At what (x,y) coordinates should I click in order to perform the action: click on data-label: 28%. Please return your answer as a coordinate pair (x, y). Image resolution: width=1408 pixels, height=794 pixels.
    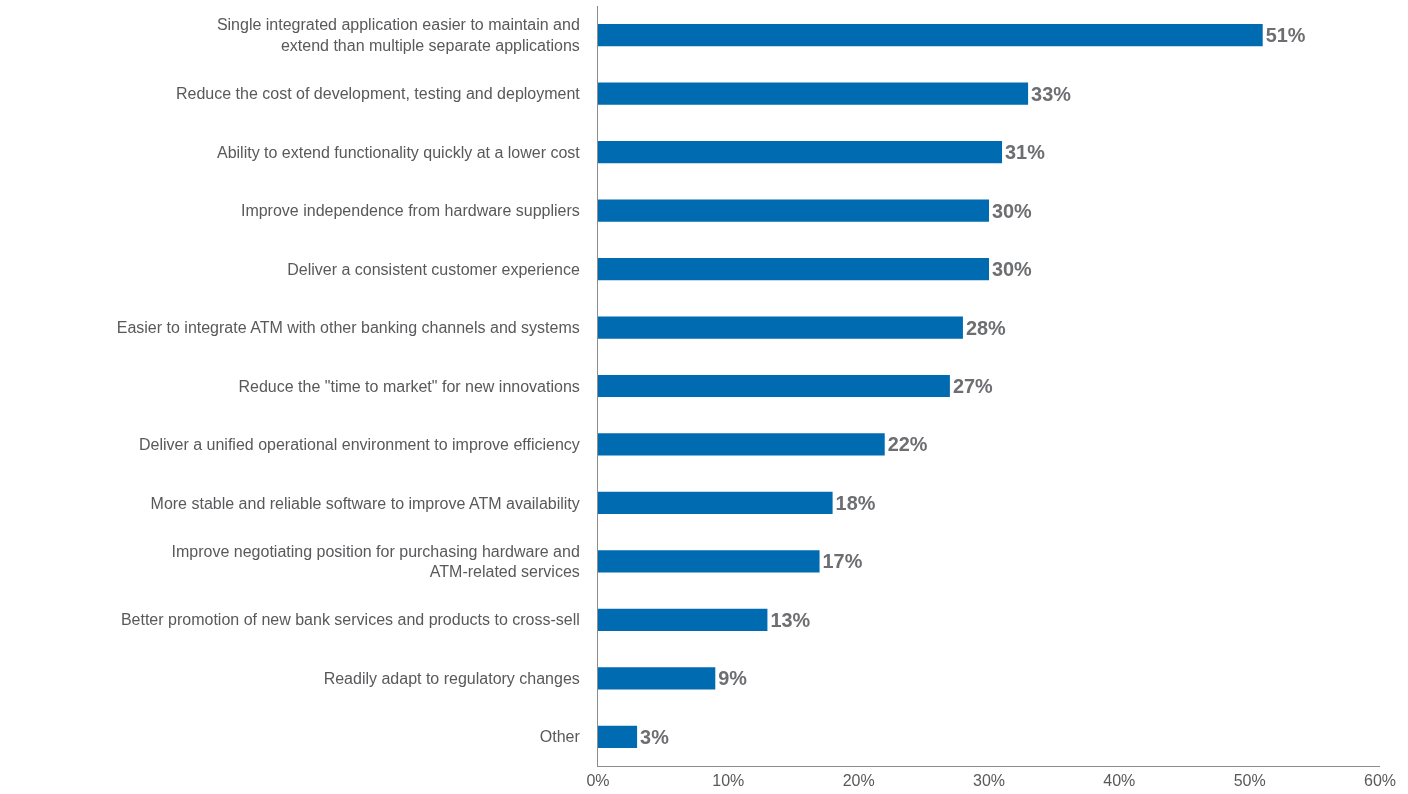
    Looking at the image, I should click on (986, 327).